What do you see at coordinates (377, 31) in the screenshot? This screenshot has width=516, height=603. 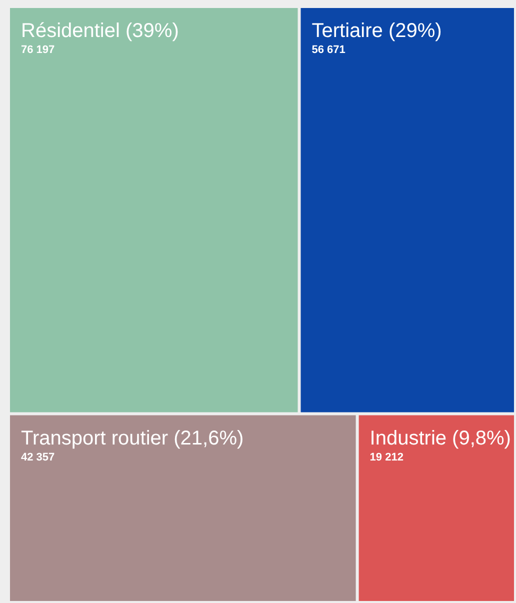 I see `category-label: Tertiaire (29%)` at bounding box center [377, 31].